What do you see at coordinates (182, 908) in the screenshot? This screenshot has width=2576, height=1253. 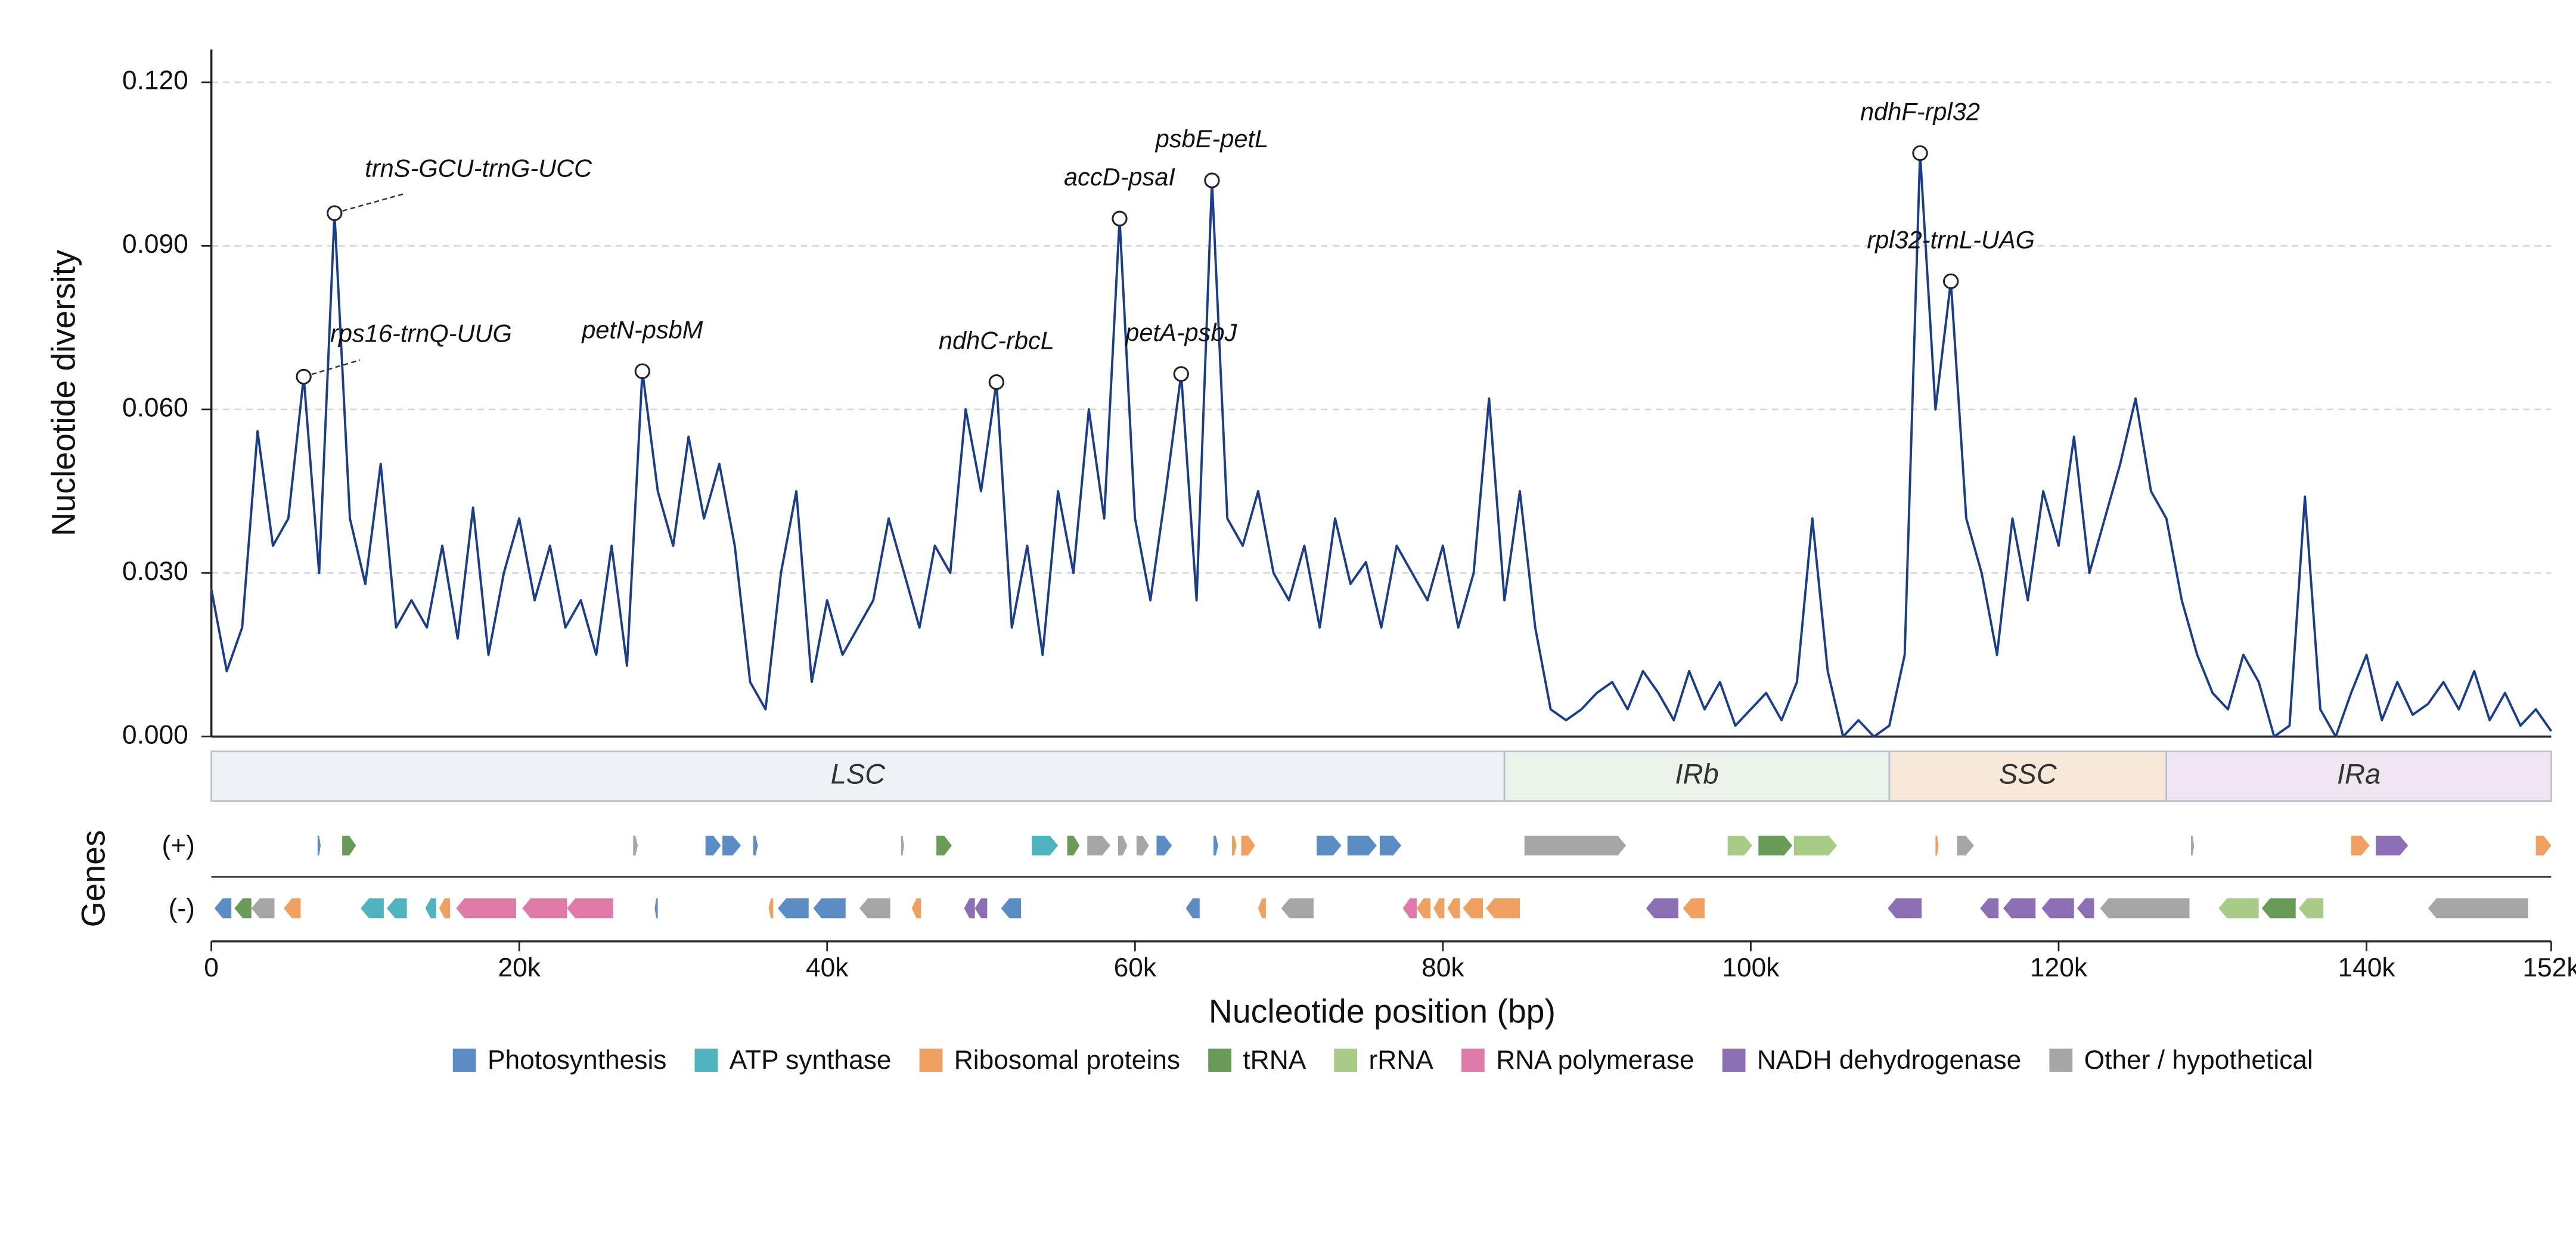 I see `strand-label: (-)` at bounding box center [182, 908].